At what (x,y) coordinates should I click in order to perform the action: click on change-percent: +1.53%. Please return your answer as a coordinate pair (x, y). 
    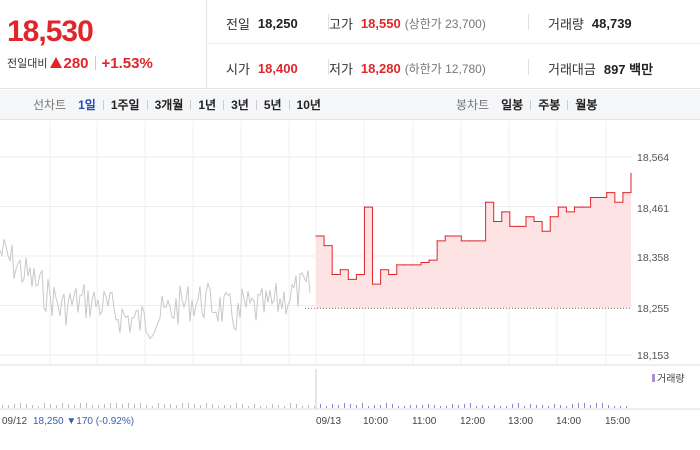
    Looking at the image, I should click on (127, 63).